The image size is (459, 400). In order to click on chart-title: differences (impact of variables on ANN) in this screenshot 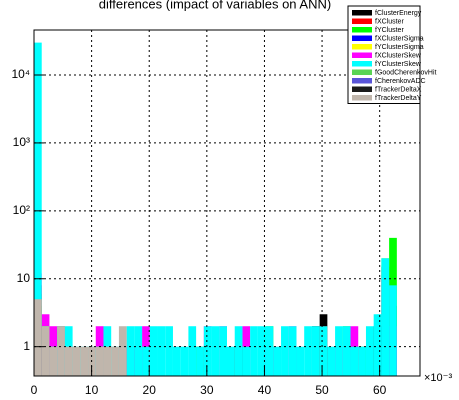, I will do `click(215, 5)`.